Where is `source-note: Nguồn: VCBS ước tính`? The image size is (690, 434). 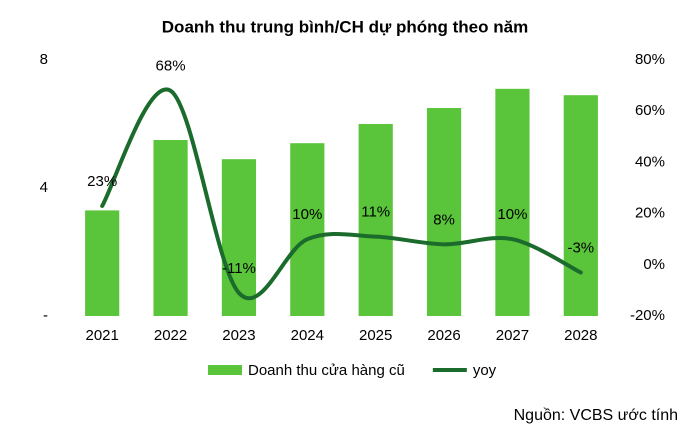 source-note: Nguồn: VCBS ước tính is located at coordinates (596, 415).